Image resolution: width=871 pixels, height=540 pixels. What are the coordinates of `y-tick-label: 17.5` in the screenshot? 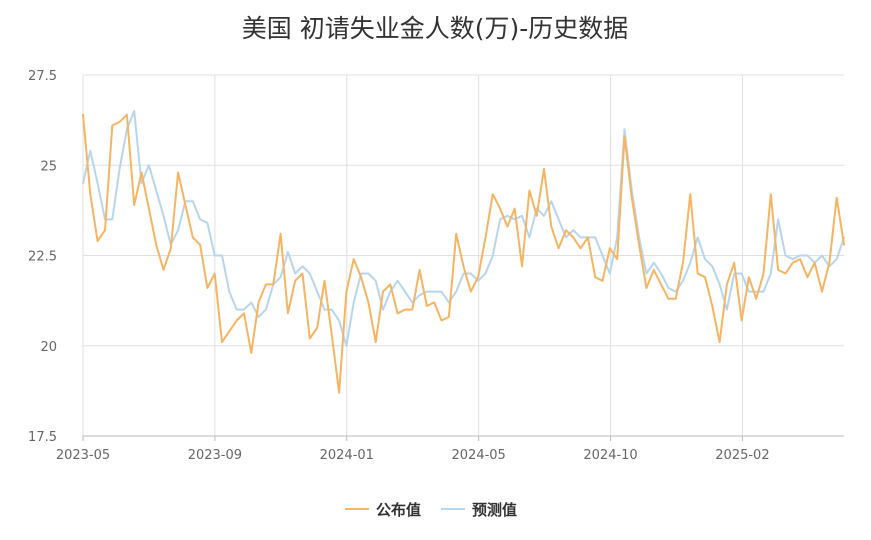 It's located at (42, 437).